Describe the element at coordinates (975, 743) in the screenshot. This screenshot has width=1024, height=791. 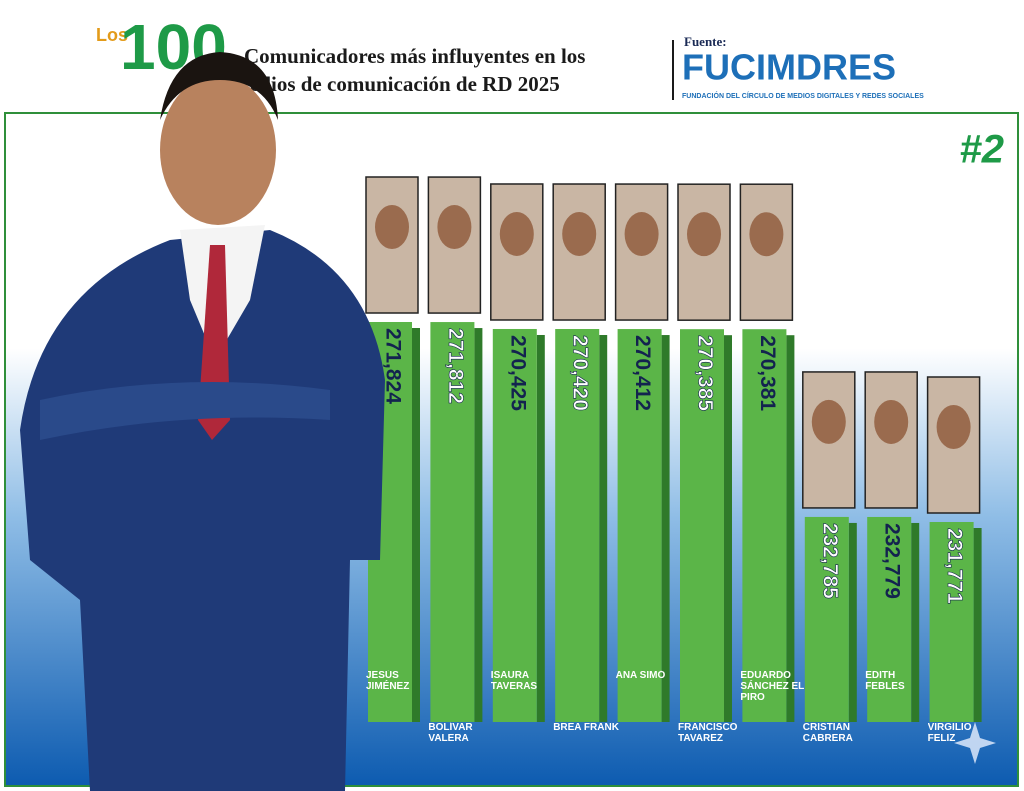
I see `sparkle` at that location.